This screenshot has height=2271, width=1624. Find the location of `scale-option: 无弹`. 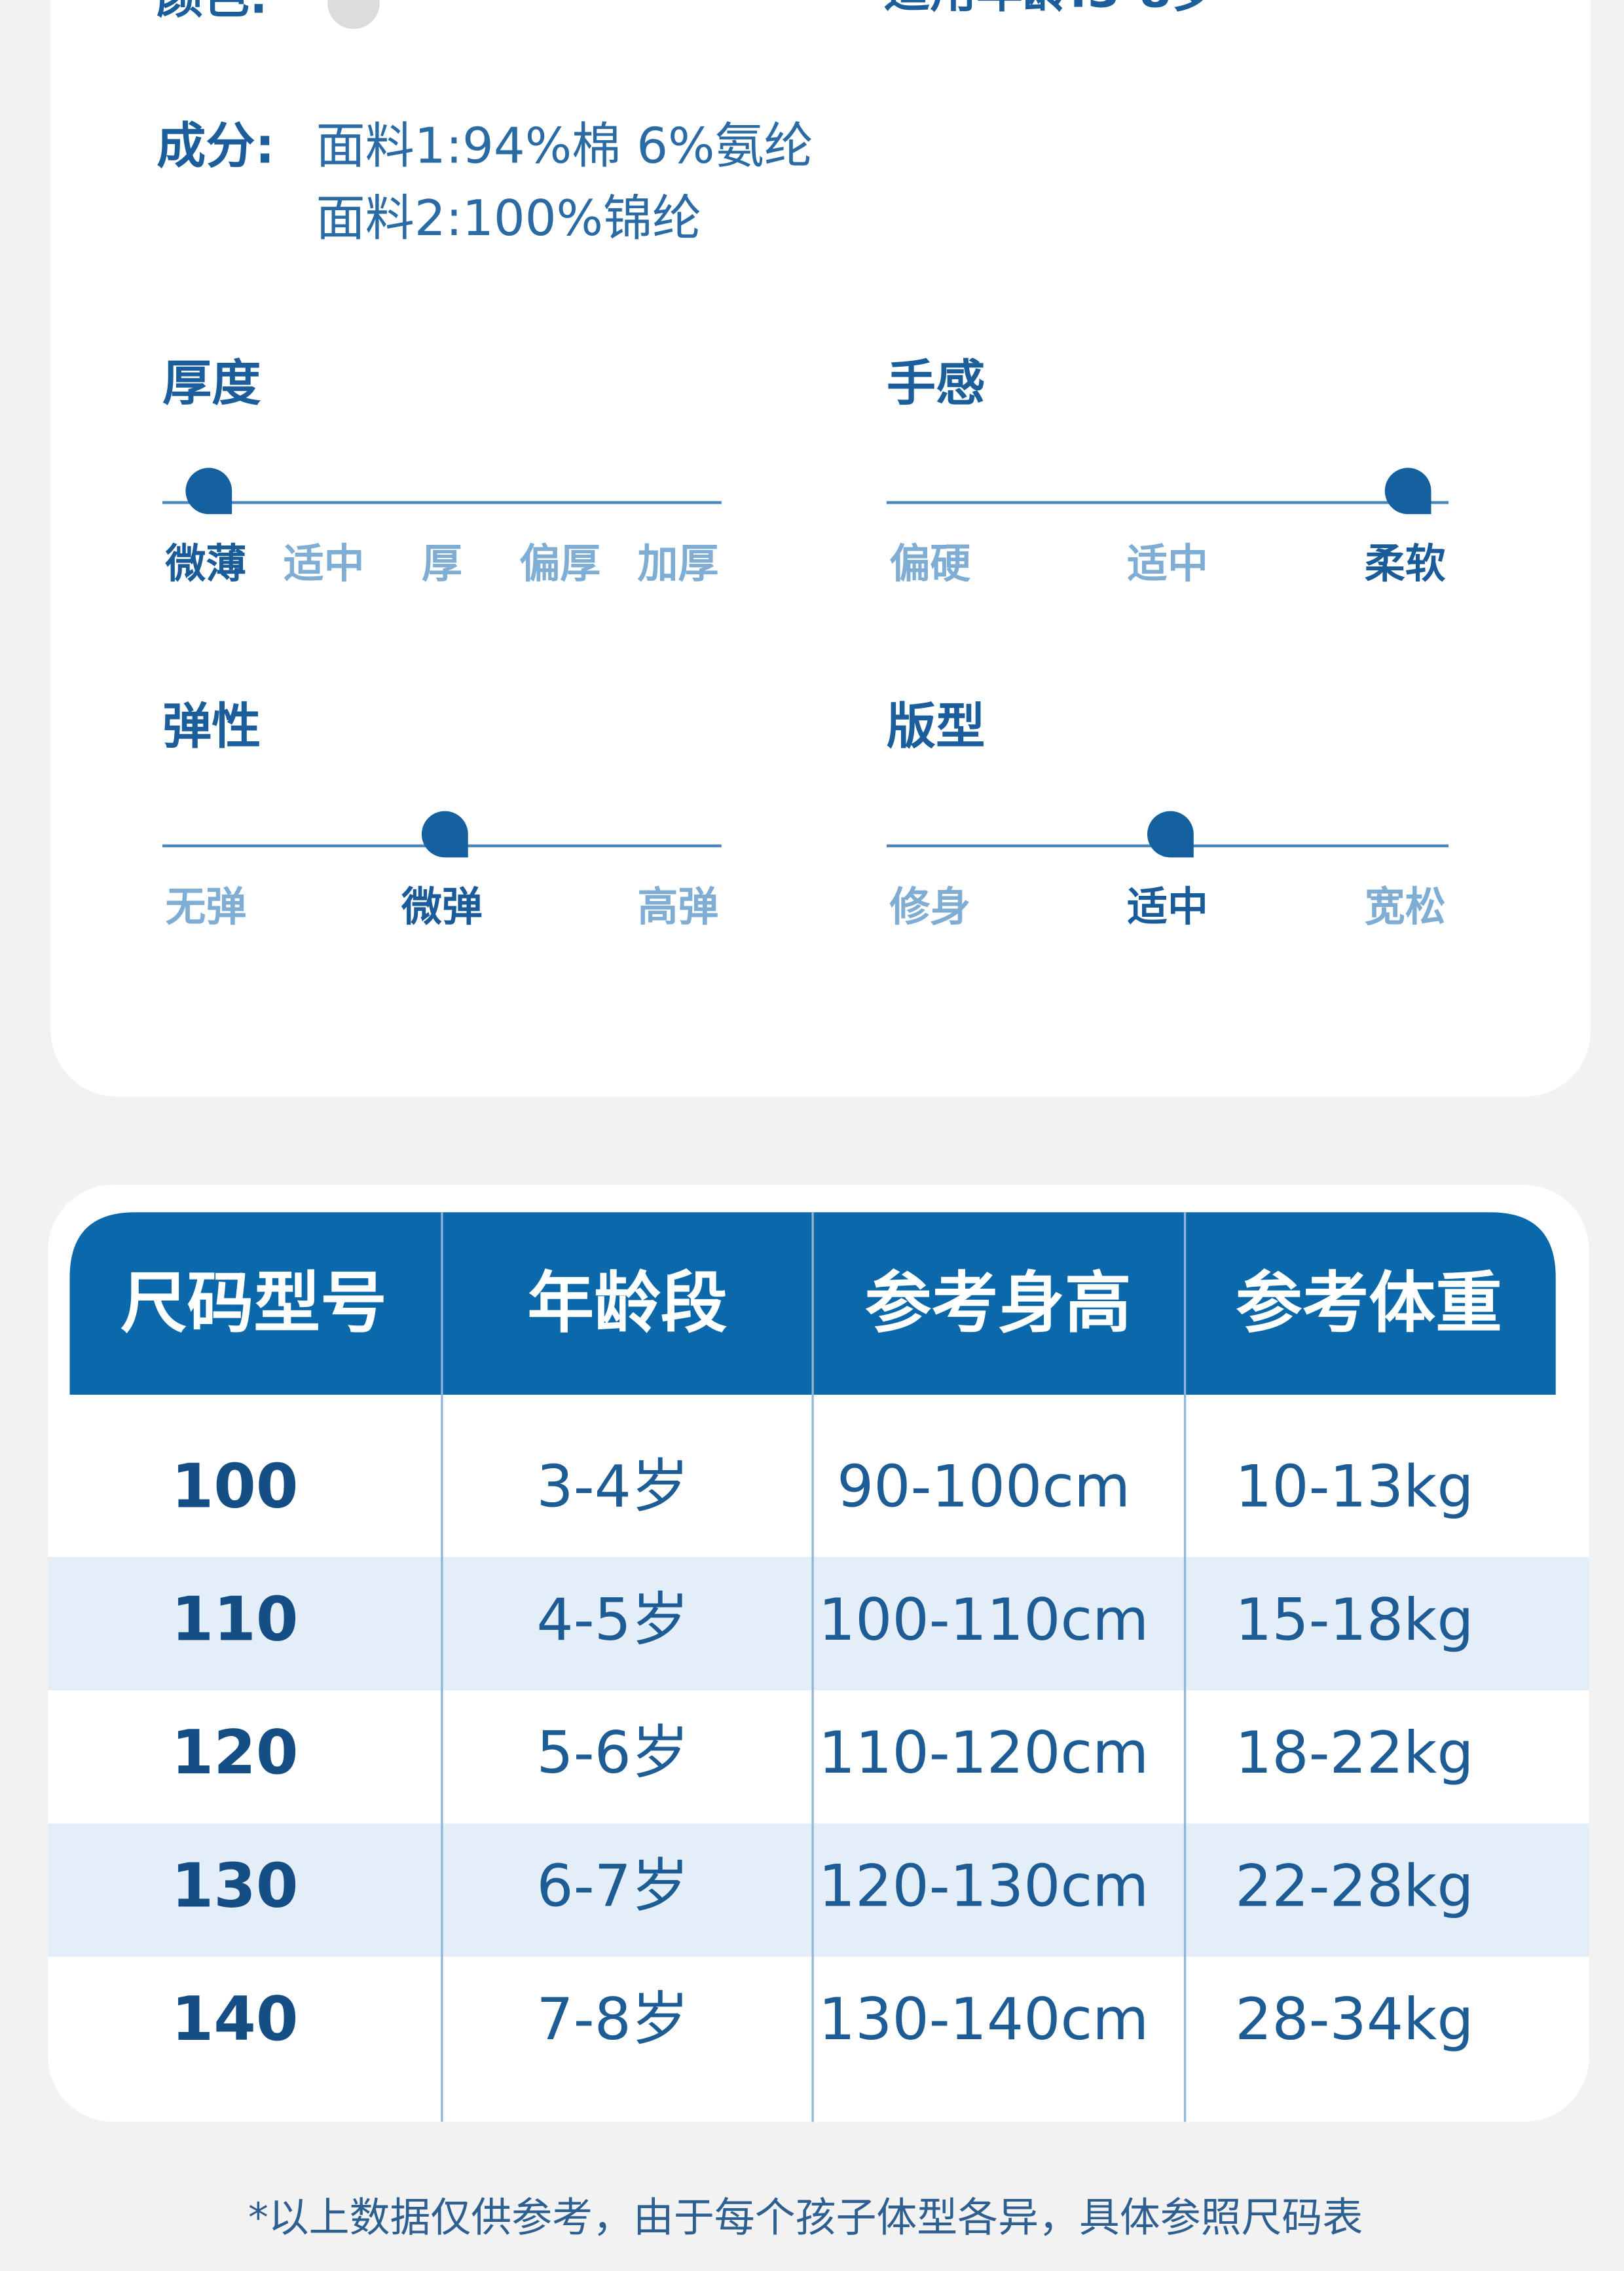

scale-option: 无弹 is located at coordinates (205, 907).